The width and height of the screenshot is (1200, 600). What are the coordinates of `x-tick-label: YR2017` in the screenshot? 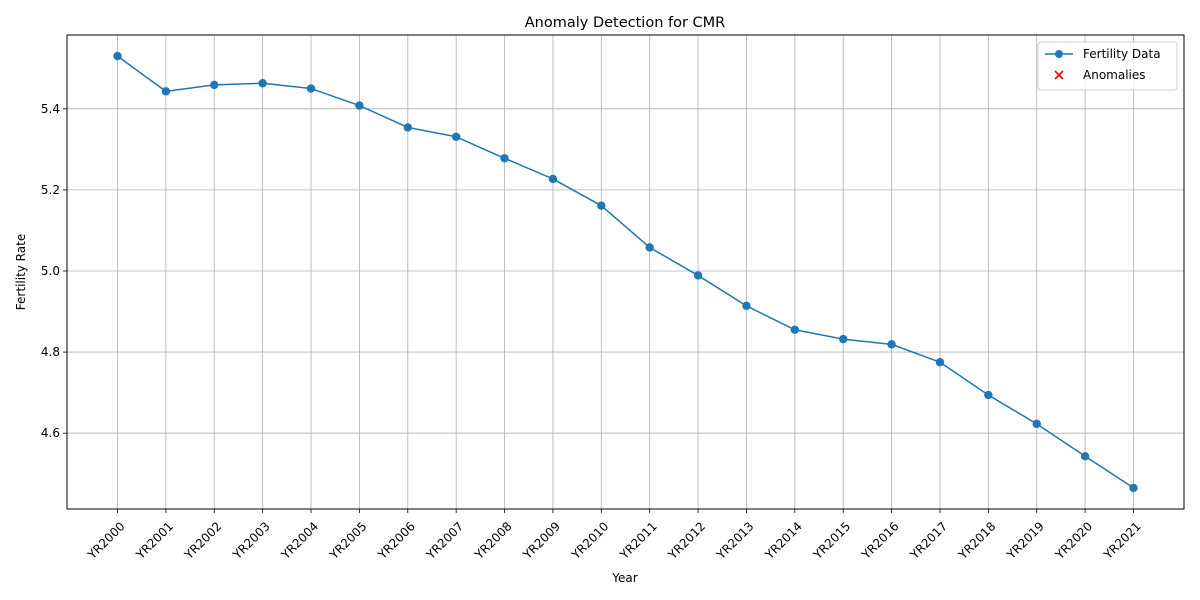 It's located at (928, 540).